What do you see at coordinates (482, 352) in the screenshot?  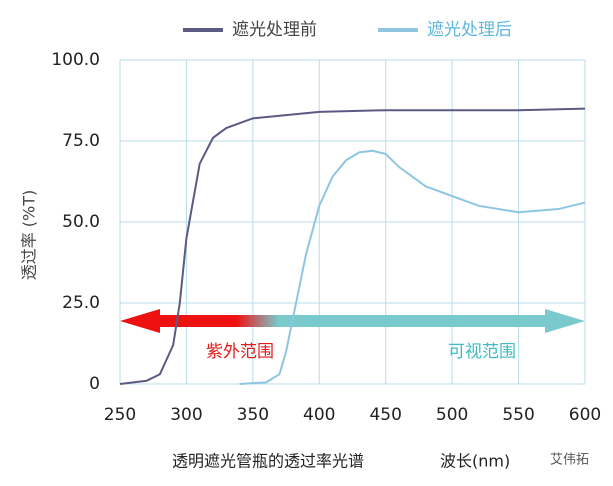 I see `visible-label: 可视范围` at bounding box center [482, 352].